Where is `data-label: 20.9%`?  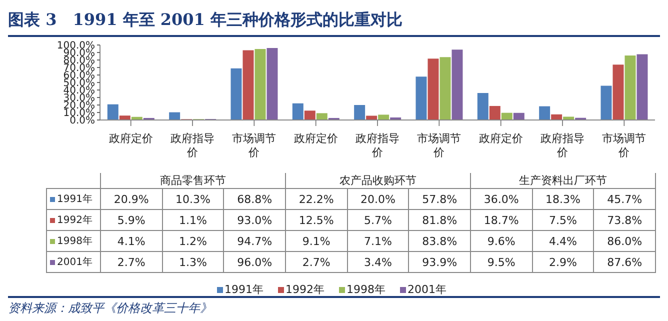
data-label: 20.9% is located at coordinates (131, 199).